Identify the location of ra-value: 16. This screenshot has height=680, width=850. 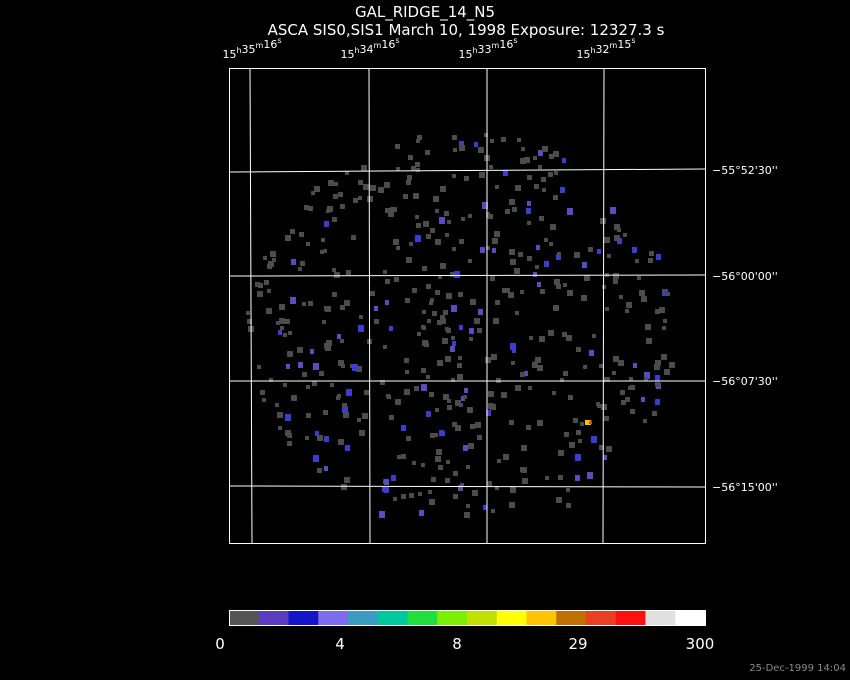
(506, 44).